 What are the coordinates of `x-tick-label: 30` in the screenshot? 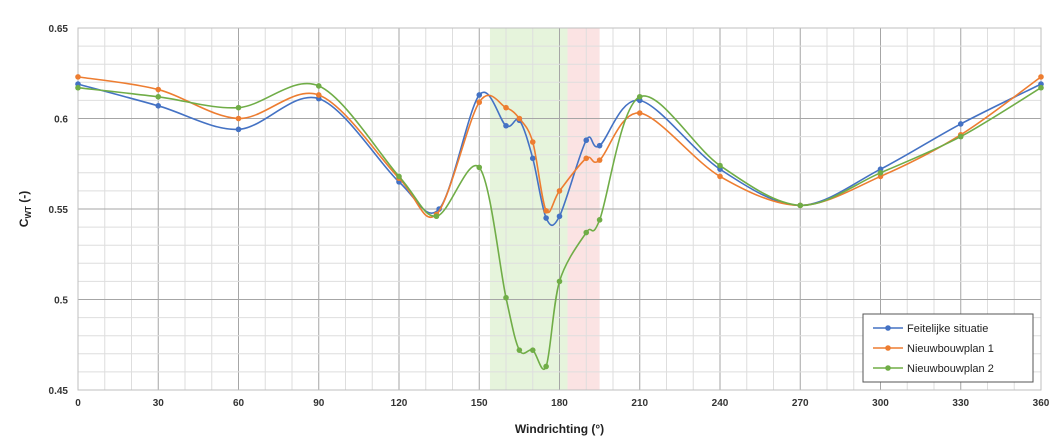 It's located at (159, 403).